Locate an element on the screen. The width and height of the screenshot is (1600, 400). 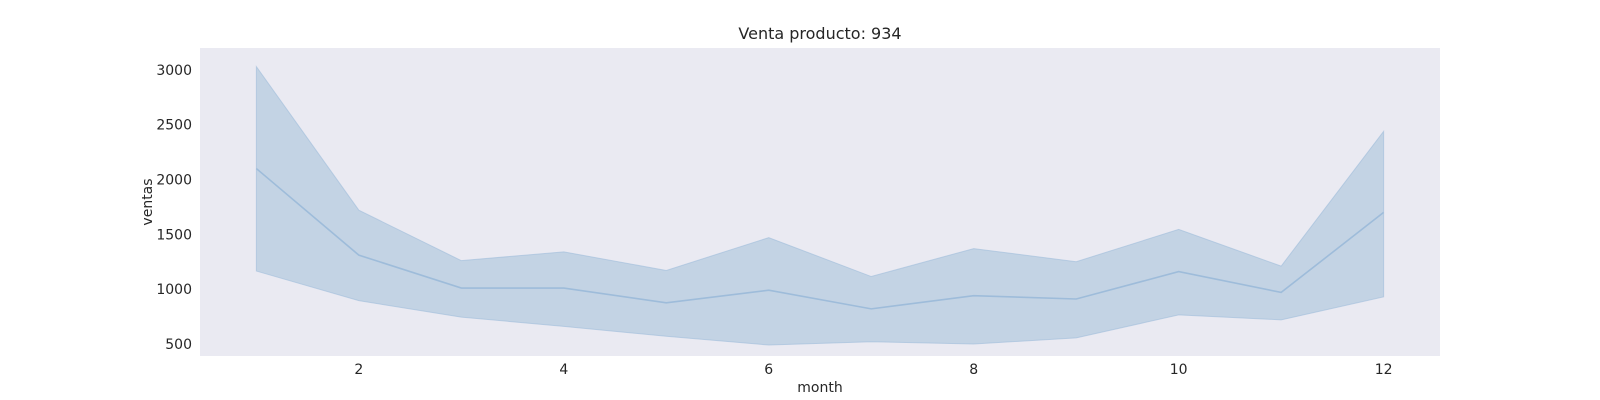
x-tick-label: 6 is located at coordinates (768, 370).